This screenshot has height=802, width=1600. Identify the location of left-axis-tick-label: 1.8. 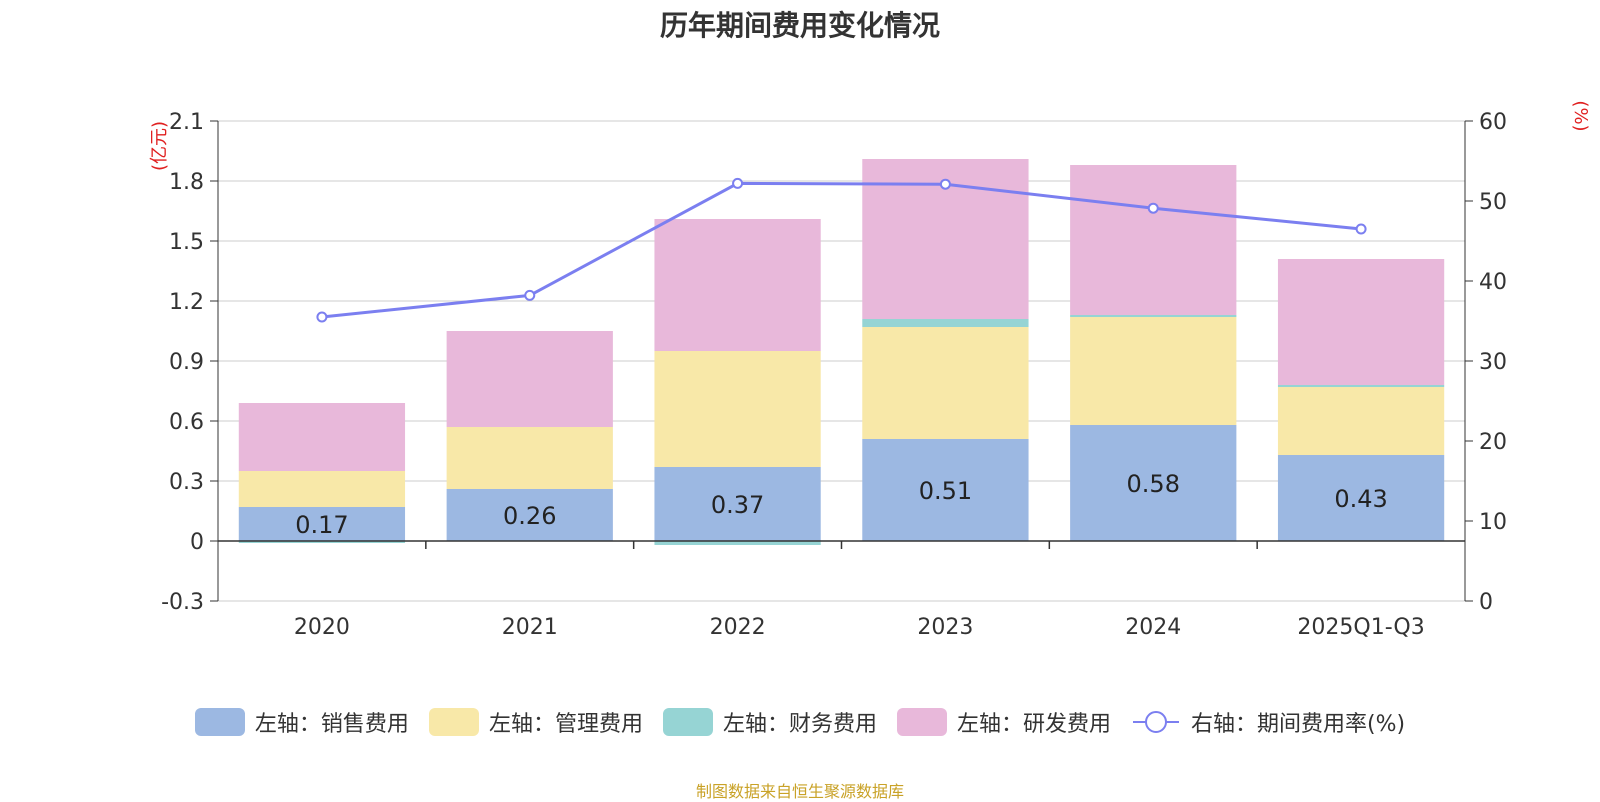
(186, 182).